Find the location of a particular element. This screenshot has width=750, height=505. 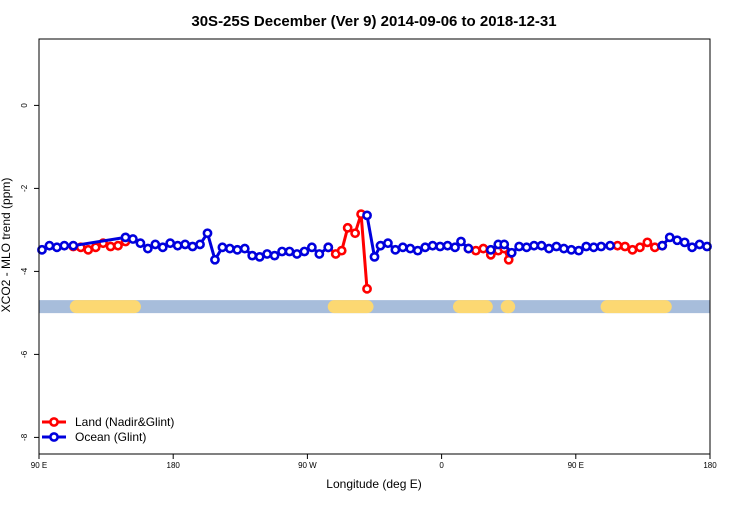

legend-land-marker is located at coordinates (54, 422).